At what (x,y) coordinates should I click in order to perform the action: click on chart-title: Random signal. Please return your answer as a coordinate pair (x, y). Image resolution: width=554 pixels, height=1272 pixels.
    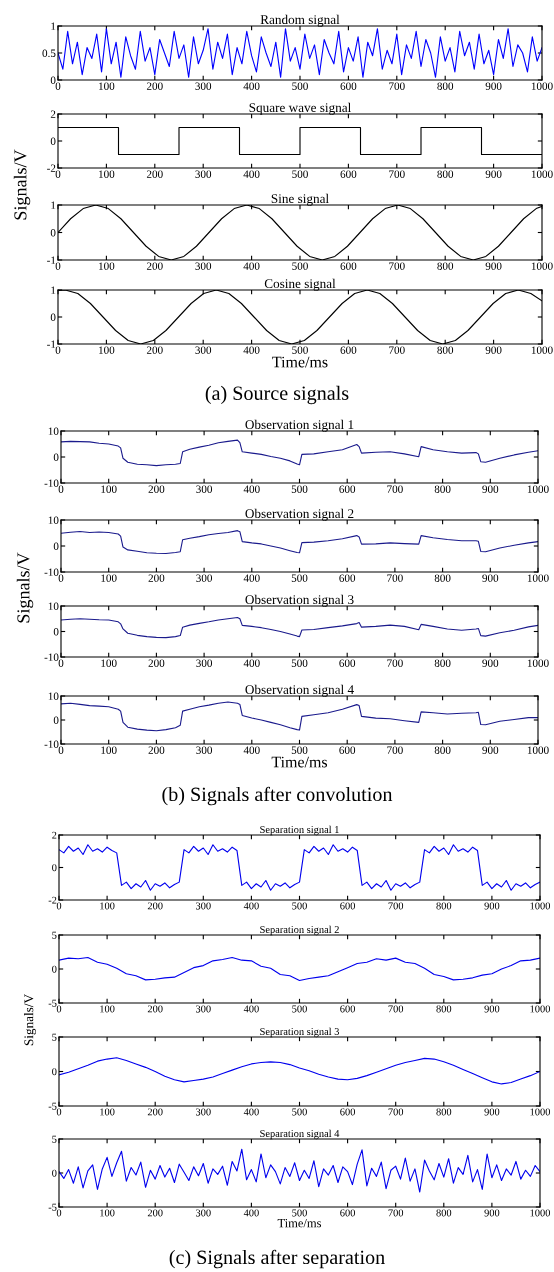
    Looking at the image, I should click on (300, 20).